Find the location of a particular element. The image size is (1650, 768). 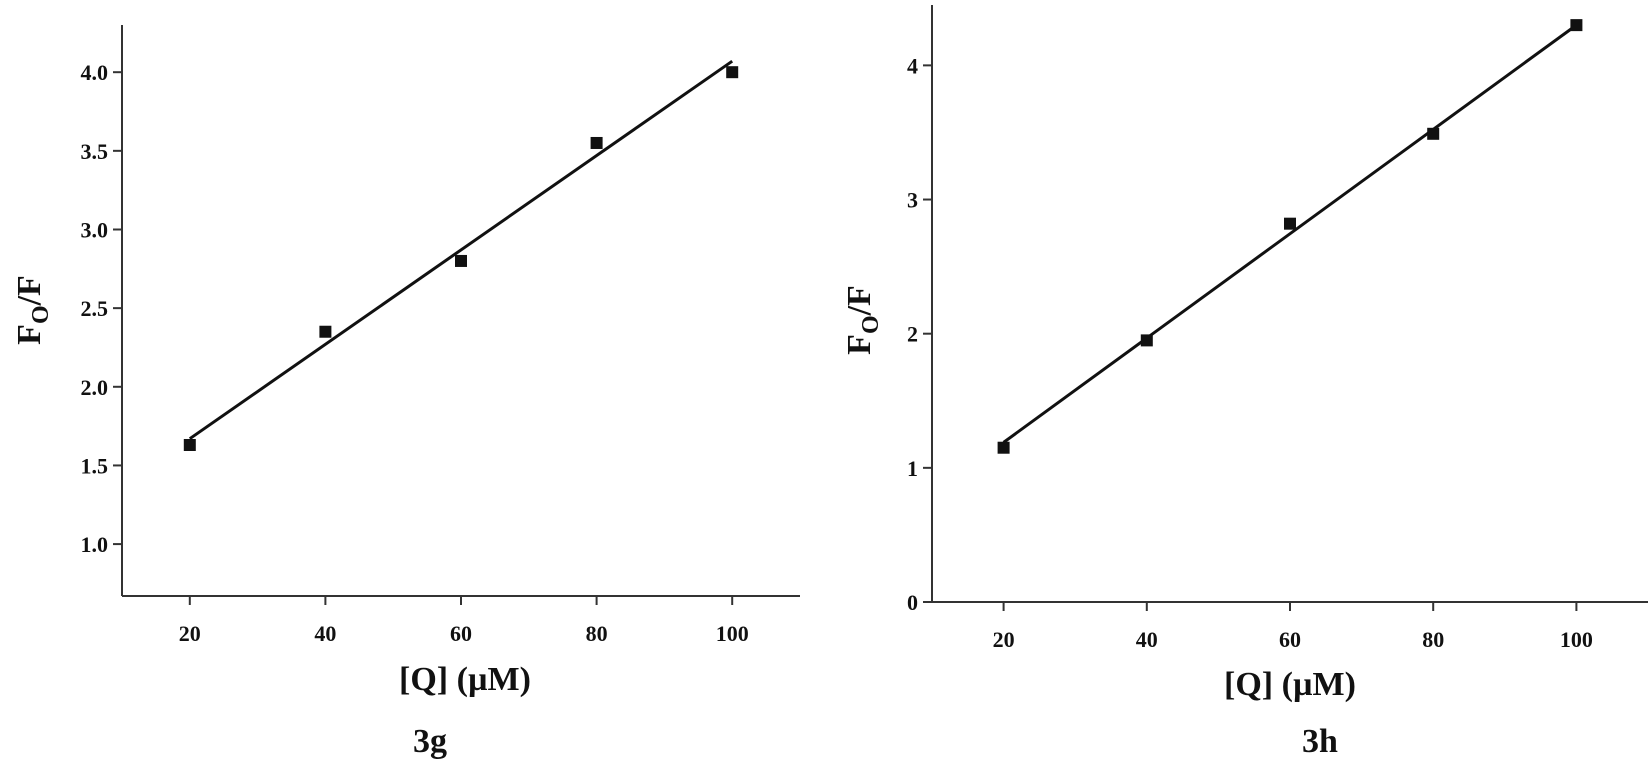

y-tick-label: 3 is located at coordinates (912, 200).